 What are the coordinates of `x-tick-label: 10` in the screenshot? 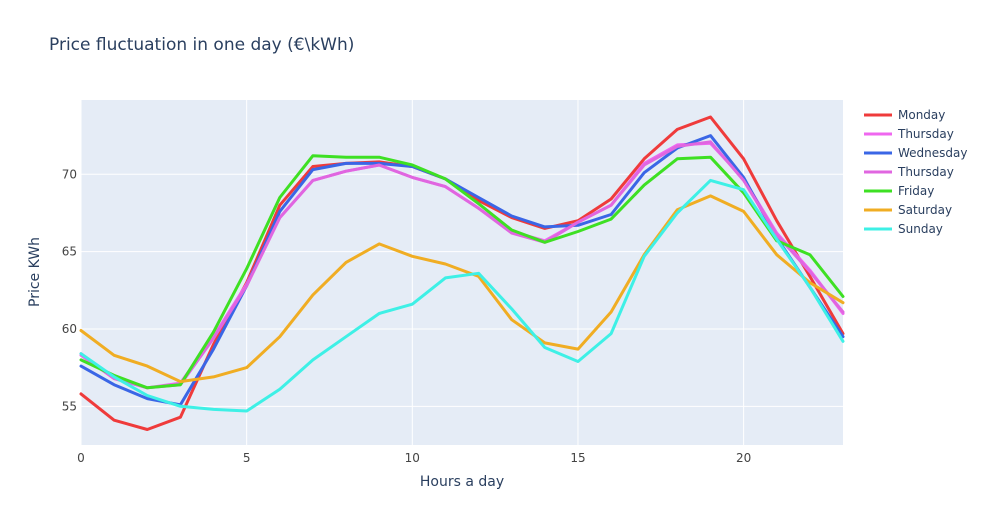 It's located at (412, 458).